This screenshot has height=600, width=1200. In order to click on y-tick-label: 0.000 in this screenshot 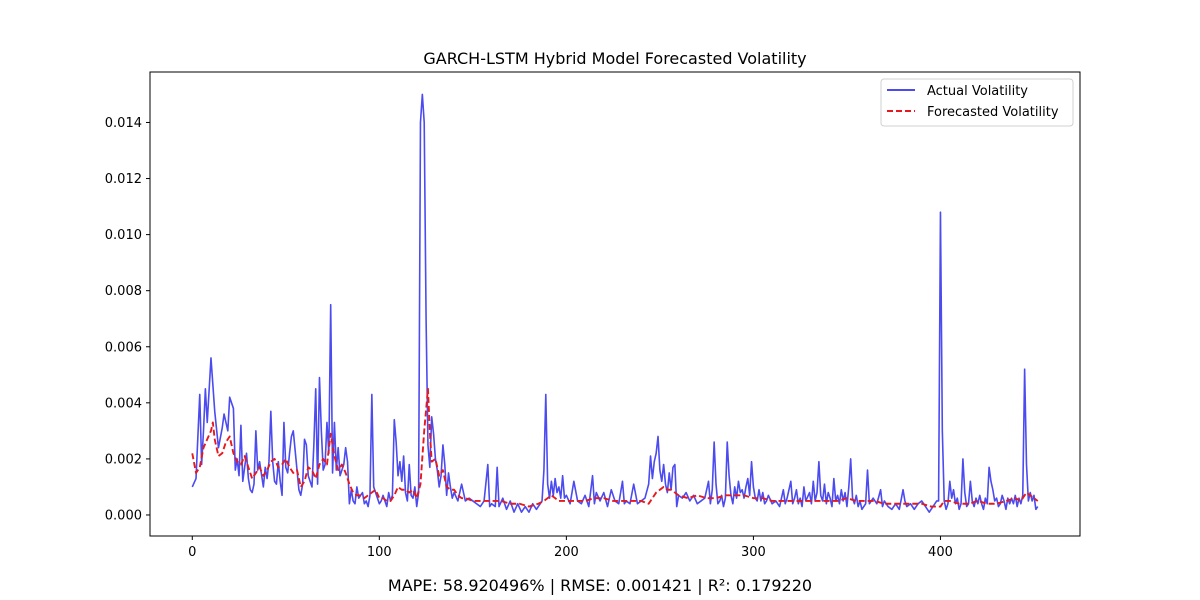, I will do `click(123, 515)`.